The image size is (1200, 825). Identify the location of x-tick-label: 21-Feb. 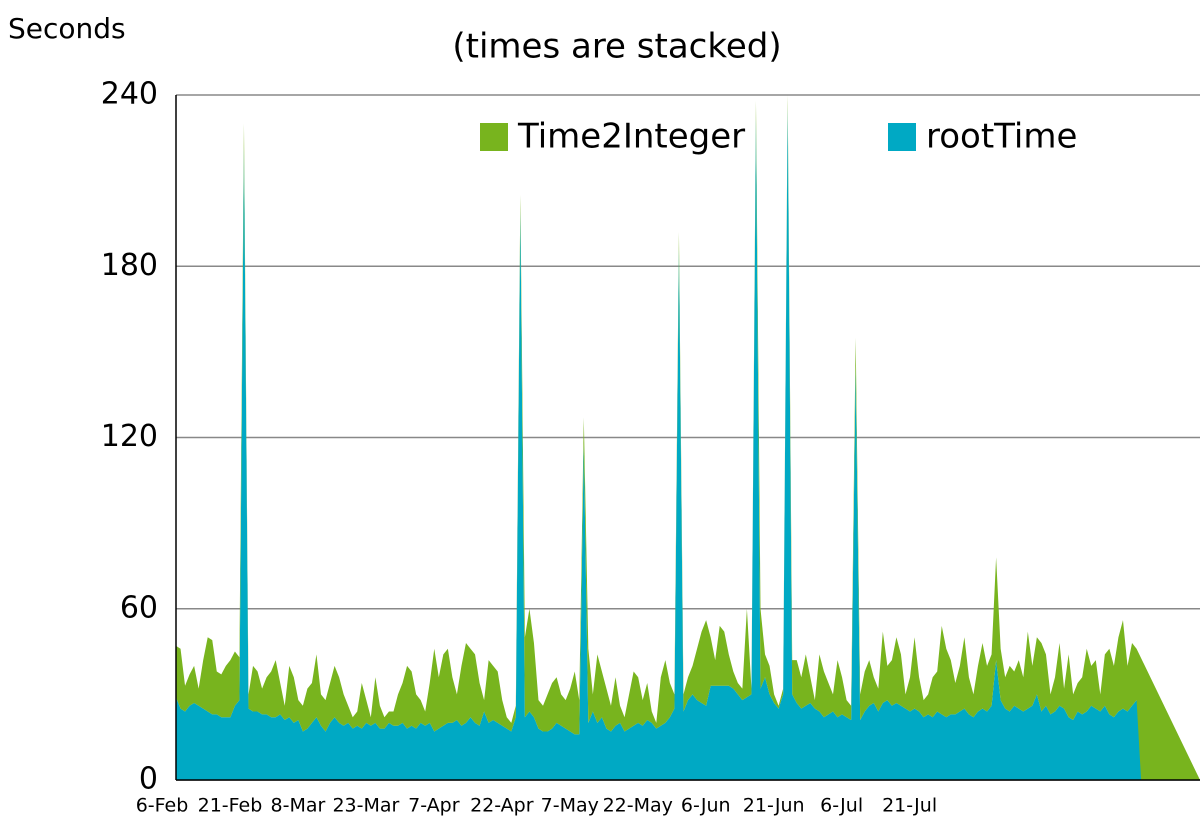
(230, 806).